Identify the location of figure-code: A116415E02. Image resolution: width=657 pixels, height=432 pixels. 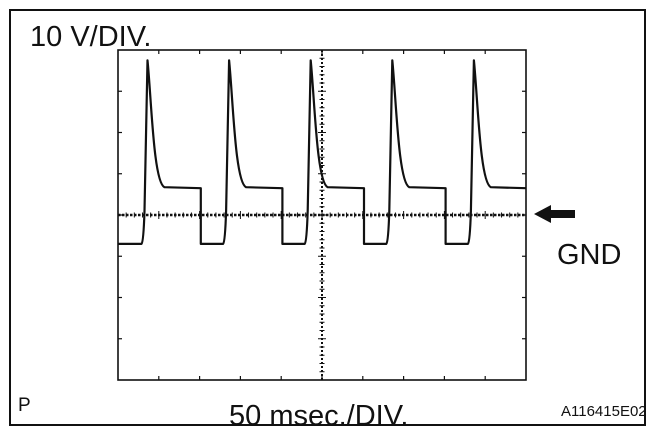
(604, 411).